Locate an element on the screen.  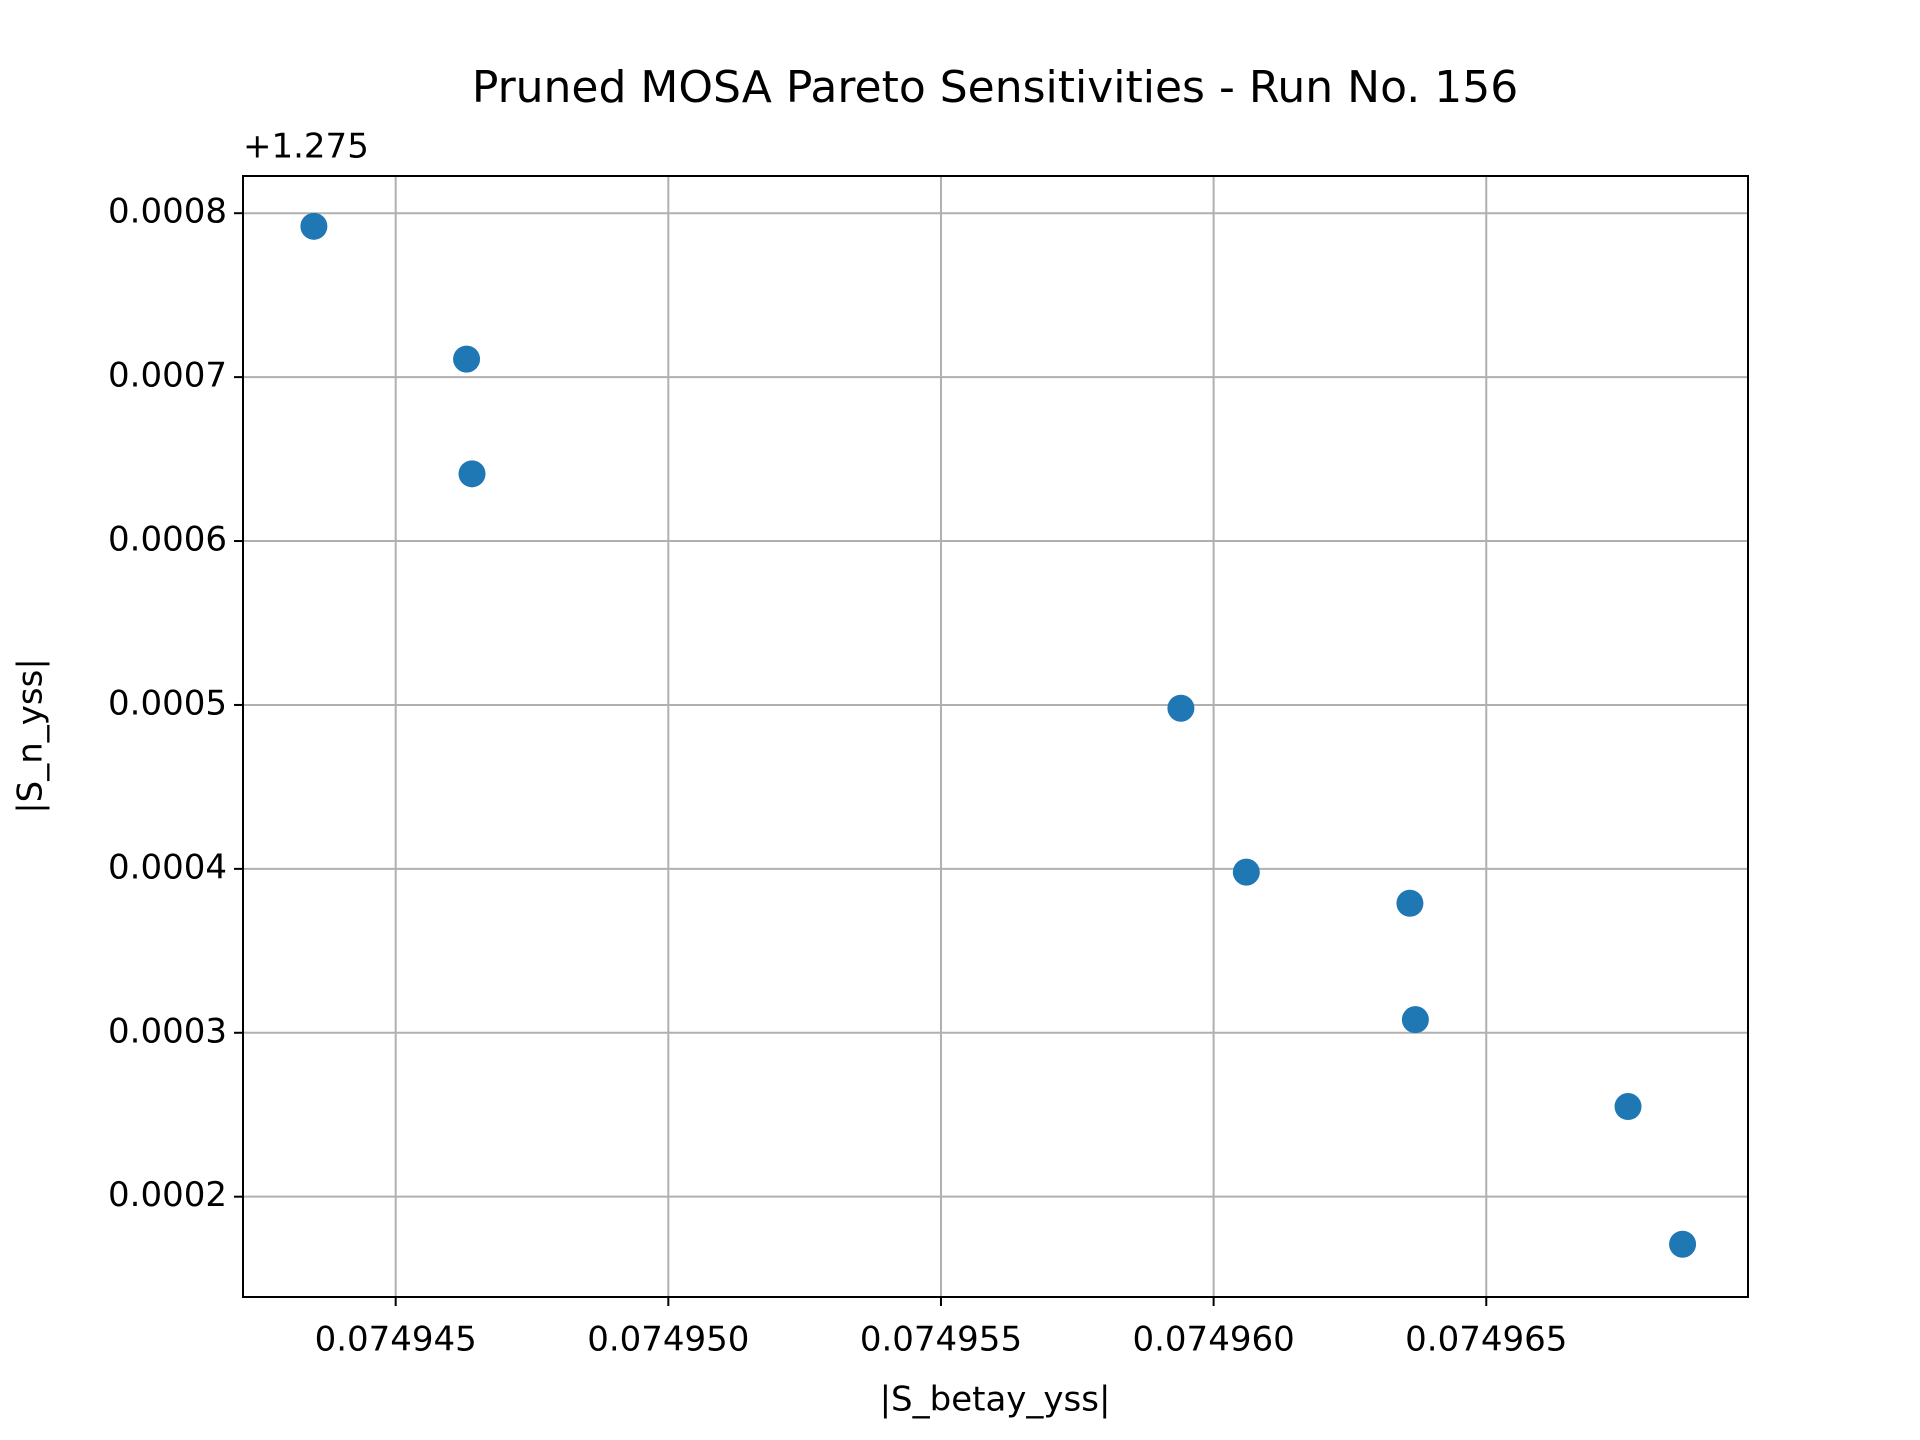
x-tick-label: 0.074945 is located at coordinates (396, 1340).